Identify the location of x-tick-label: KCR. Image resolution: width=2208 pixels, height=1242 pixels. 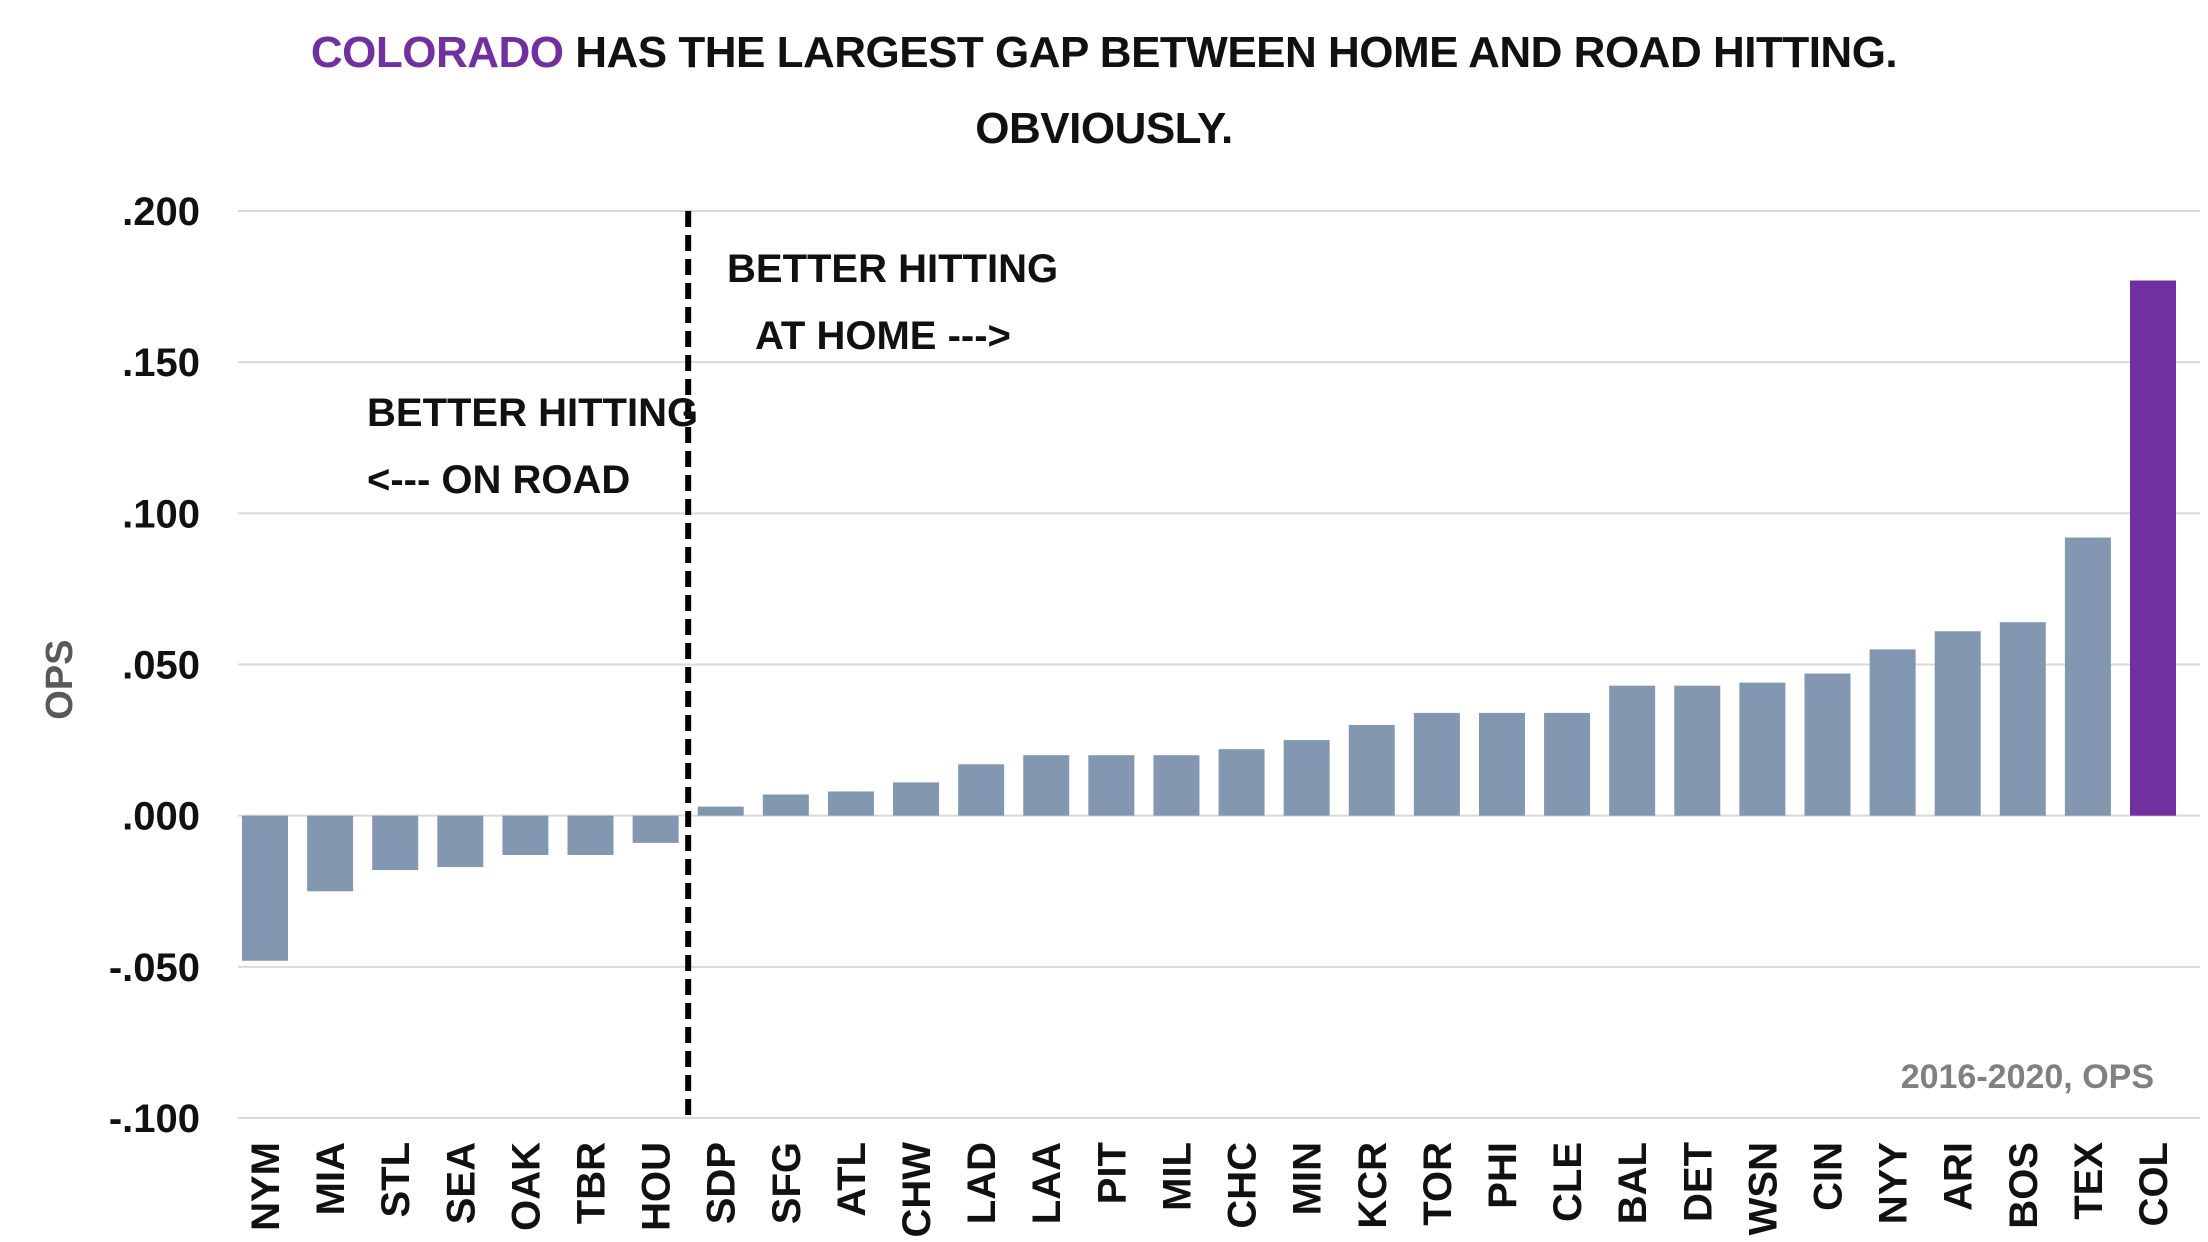
(1373, 1185).